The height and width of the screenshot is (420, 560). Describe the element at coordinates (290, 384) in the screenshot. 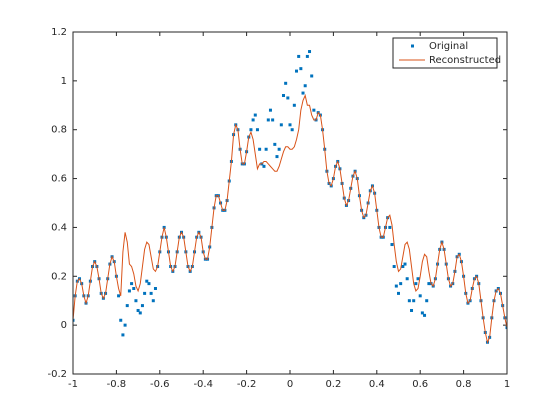

I see `x-tick-label: 0` at that location.